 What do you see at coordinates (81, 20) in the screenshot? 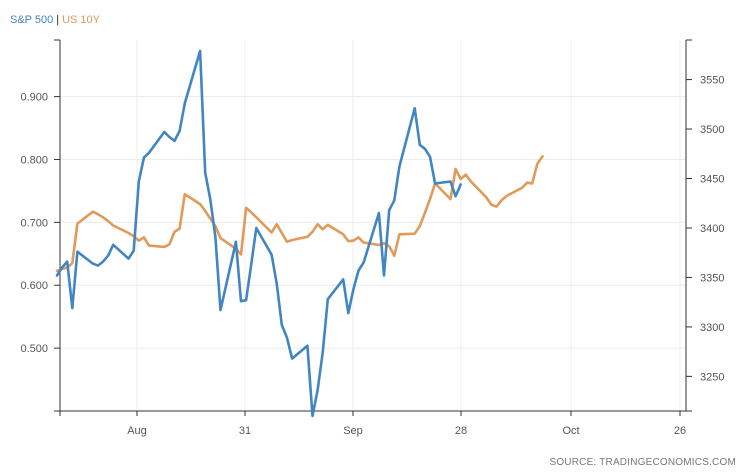
I see `legend-item-us10y: US 10Y` at bounding box center [81, 20].